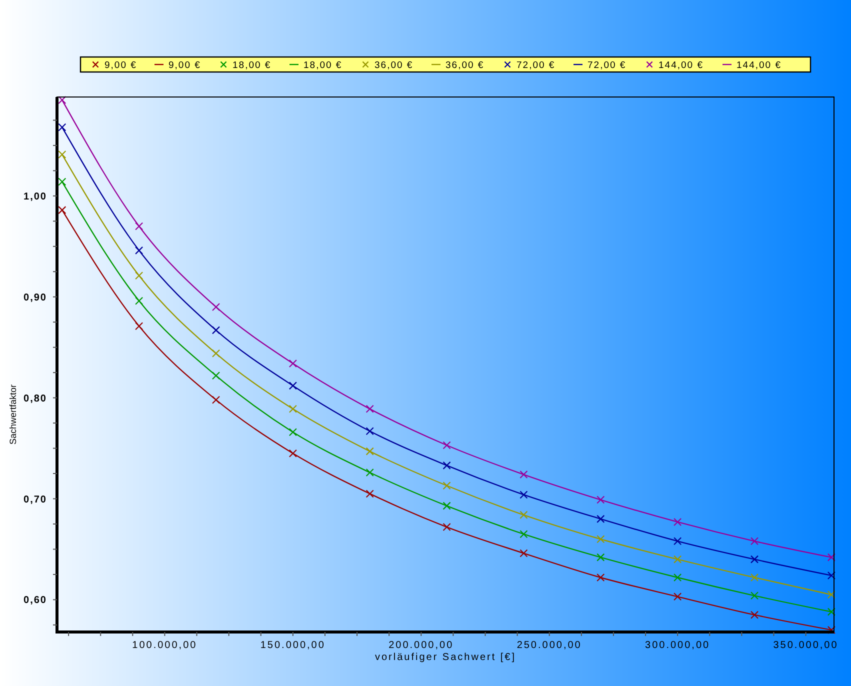 This screenshot has width=851, height=686. Describe the element at coordinates (549, 645) in the screenshot. I see `x-tick-label: 250.000,00` at that location.